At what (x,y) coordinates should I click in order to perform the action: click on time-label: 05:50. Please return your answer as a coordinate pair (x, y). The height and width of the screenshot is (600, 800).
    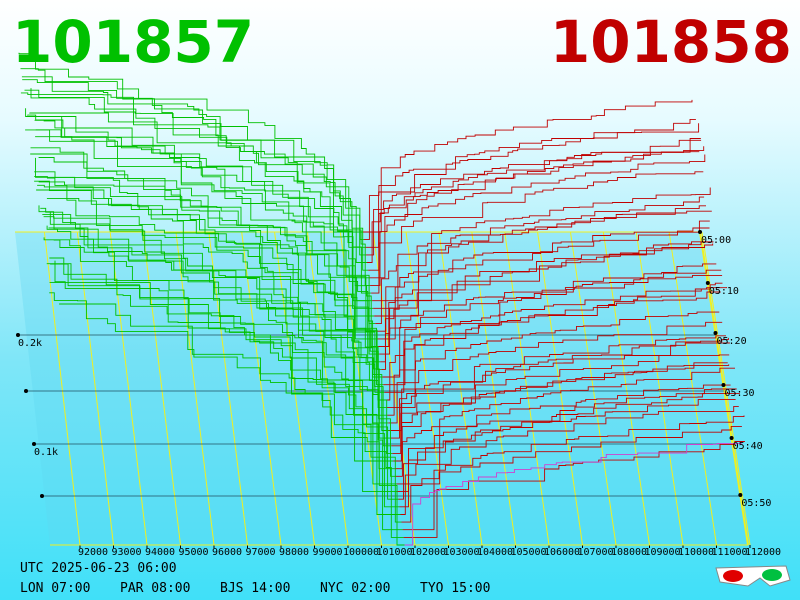
    Looking at the image, I should click on (756, 503).